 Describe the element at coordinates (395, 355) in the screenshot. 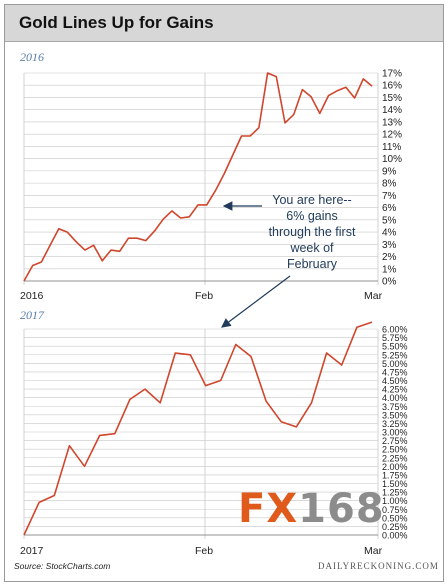

I see `y-tick-label: 5.25%` at that location.